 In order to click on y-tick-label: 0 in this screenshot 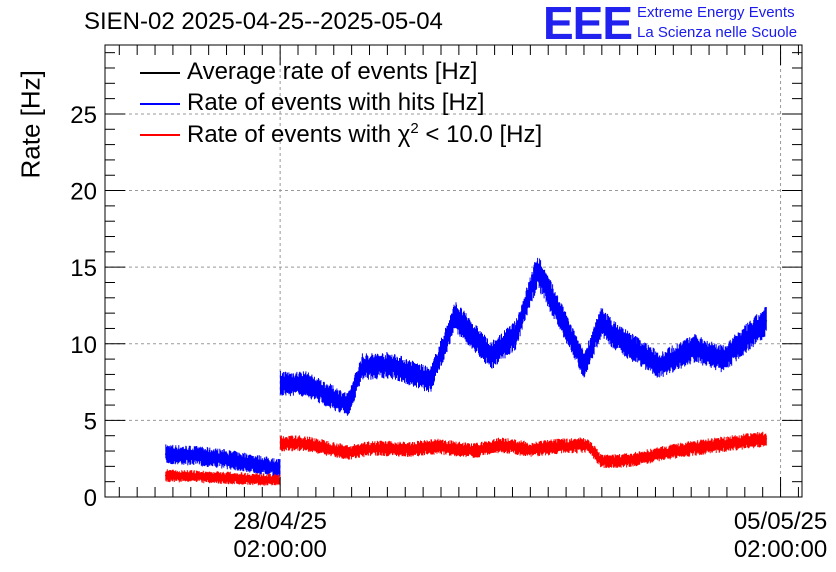, I will do `click(90, 498)`.